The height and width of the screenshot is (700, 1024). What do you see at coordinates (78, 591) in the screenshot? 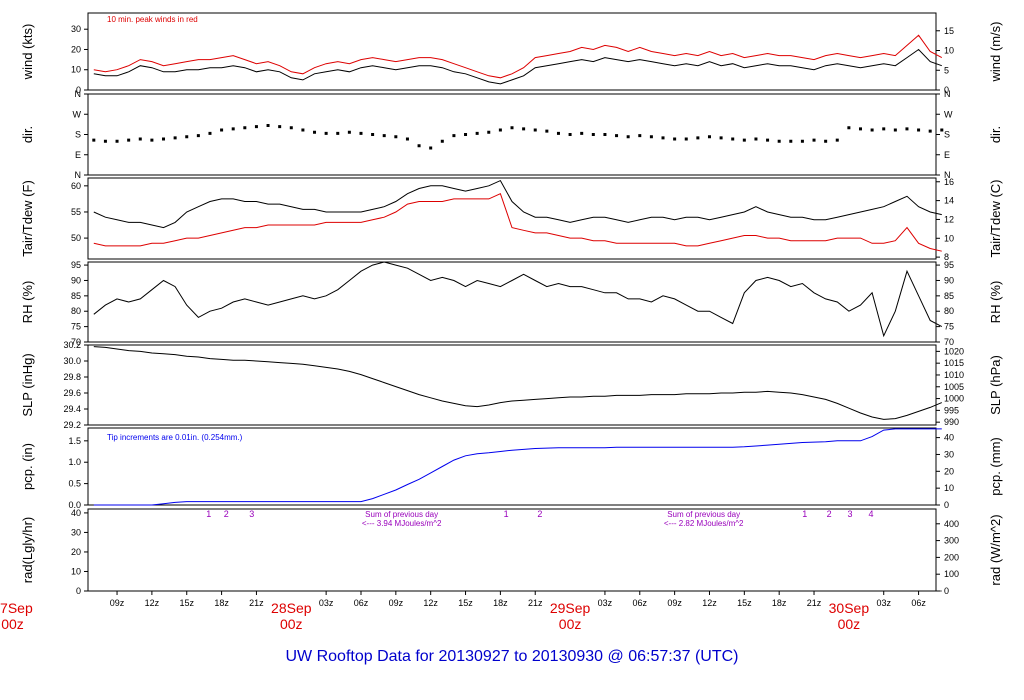
I see `rad-ytick-label: 0` at bounding box center [78, 591].